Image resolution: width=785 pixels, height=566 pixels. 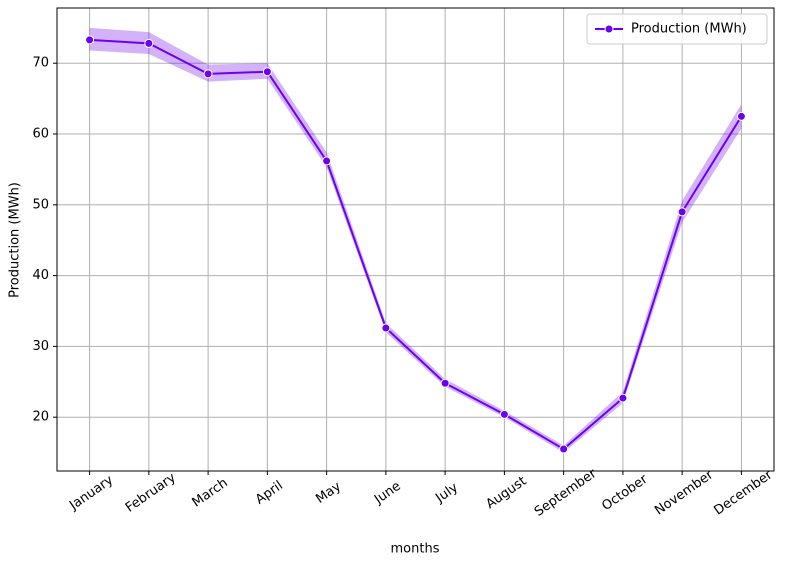 I want to click on x-tick-label: October, so click(x=625, y=493).